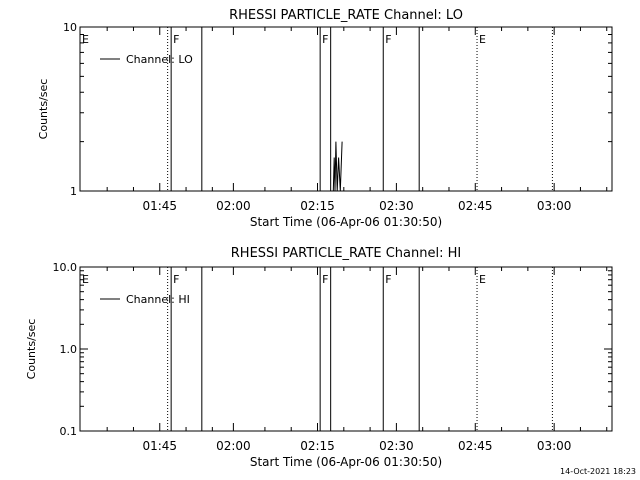 This screenshot has width=640, height=480. I want to click on y-tick-label: 10, so click(70, 27).